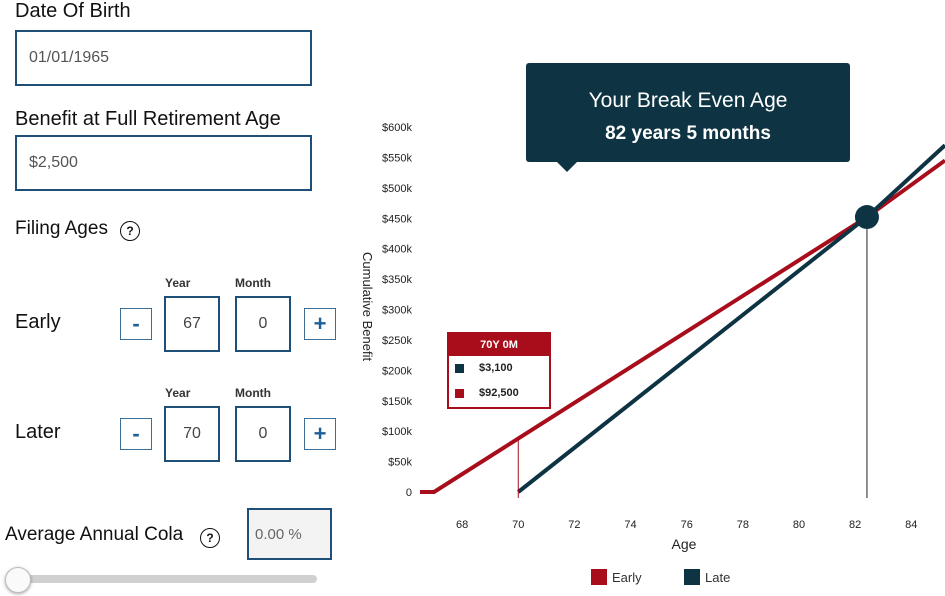 This screenshot has width=945, height=596. What do you see at coordinates (53, 162) in the screenshot?
I see `benefit-value: $2,500` at bounding box center [53, 162].